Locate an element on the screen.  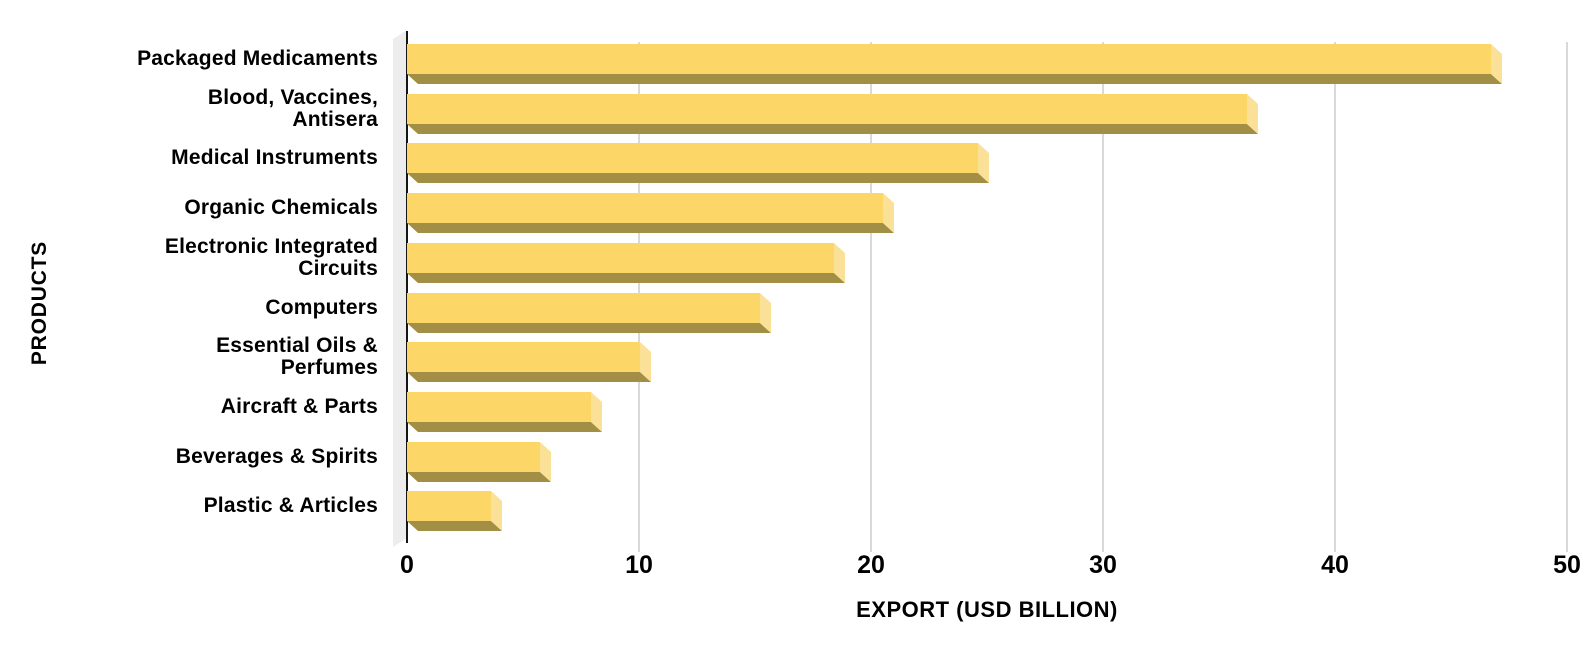
bar-packaged-medicaments is located at coordinates (954, 64).